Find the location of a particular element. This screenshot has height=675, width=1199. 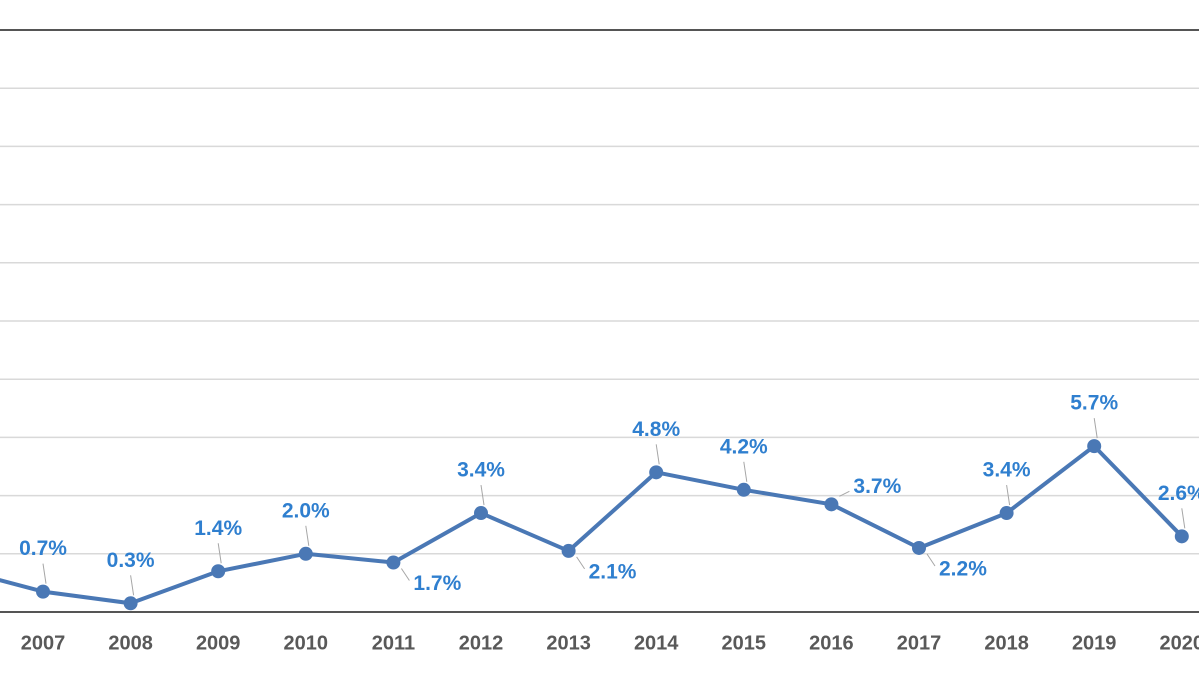

x-tick-label: 2012 is located at coordinates (481, 643).